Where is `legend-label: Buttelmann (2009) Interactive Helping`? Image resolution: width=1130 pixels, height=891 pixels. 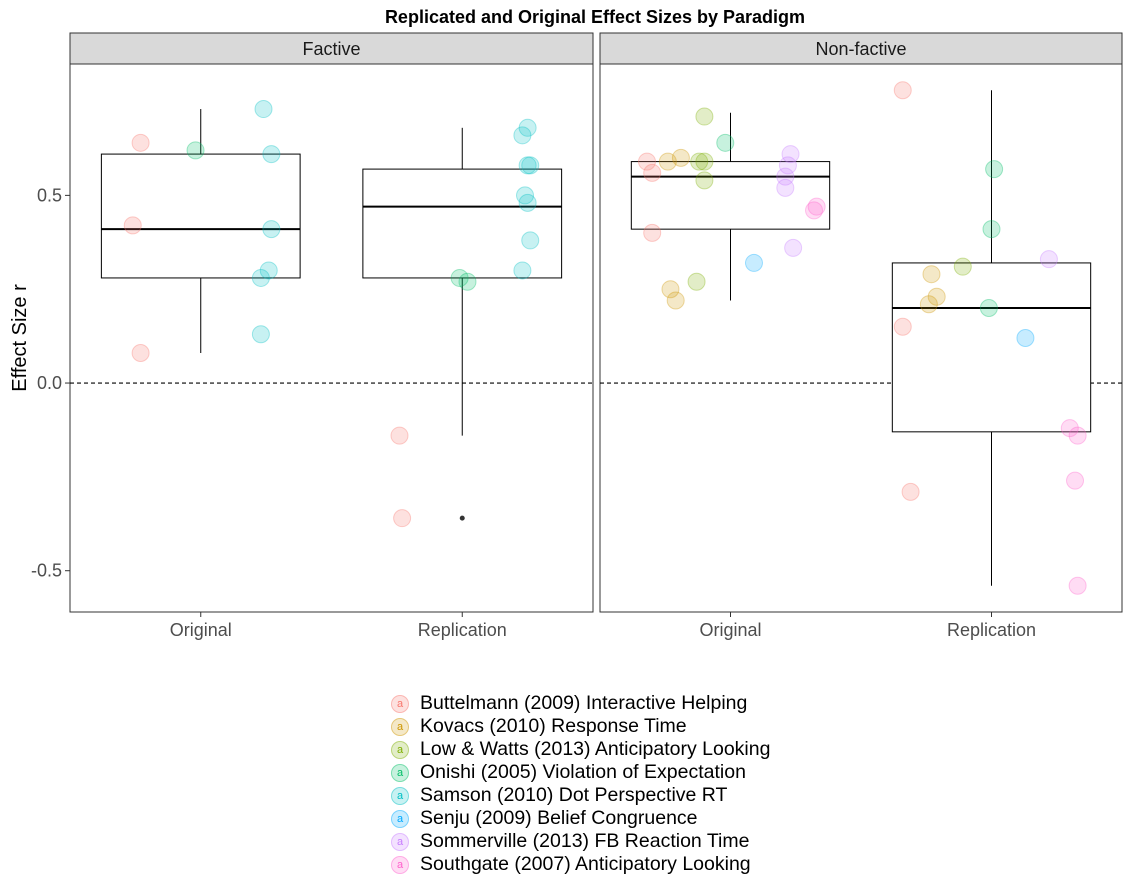 legend-label: Buttelmann (2009) Interactive Helping is located at coordinates (584, 703).